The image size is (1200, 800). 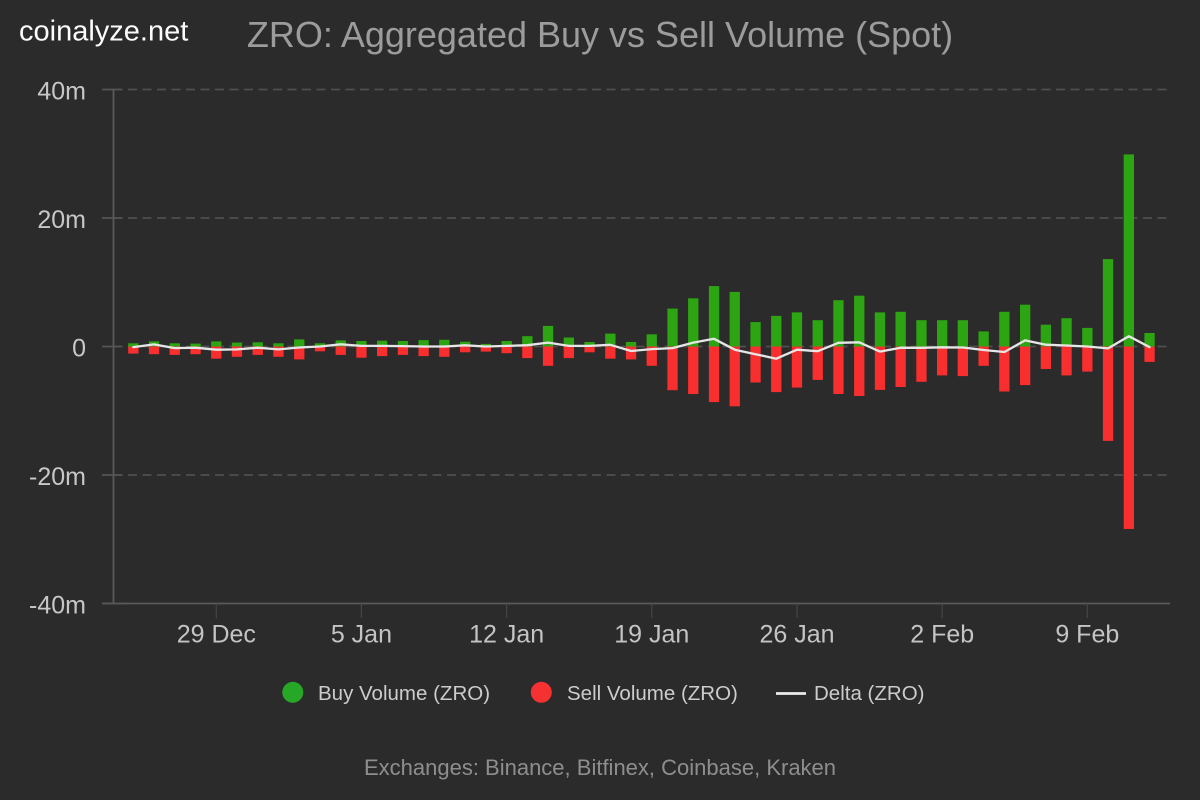 What do you see at coordinates (404, 693) in the screenshot?
I see `svg-text: Buy Volume (ZRO)` at bounding box center [404, 693].